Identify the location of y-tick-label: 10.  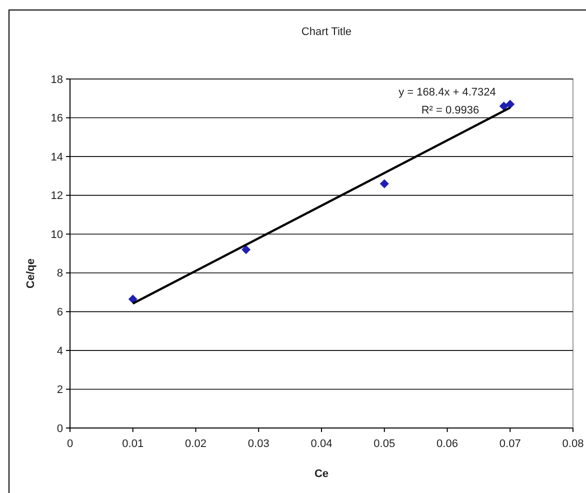
(56, 234).